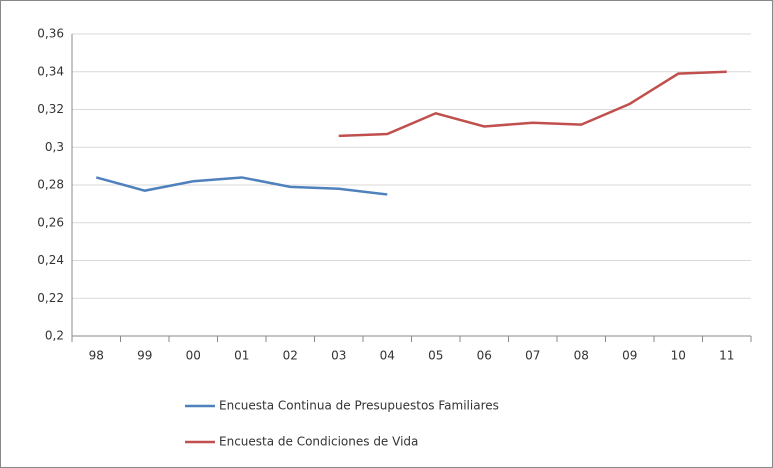 This screenshot has width=773, height=468. What do you see at coordinates (54, 147) in the screenshot?
I see `y-tick-label: 0,3` at bounding box center [54, 147].